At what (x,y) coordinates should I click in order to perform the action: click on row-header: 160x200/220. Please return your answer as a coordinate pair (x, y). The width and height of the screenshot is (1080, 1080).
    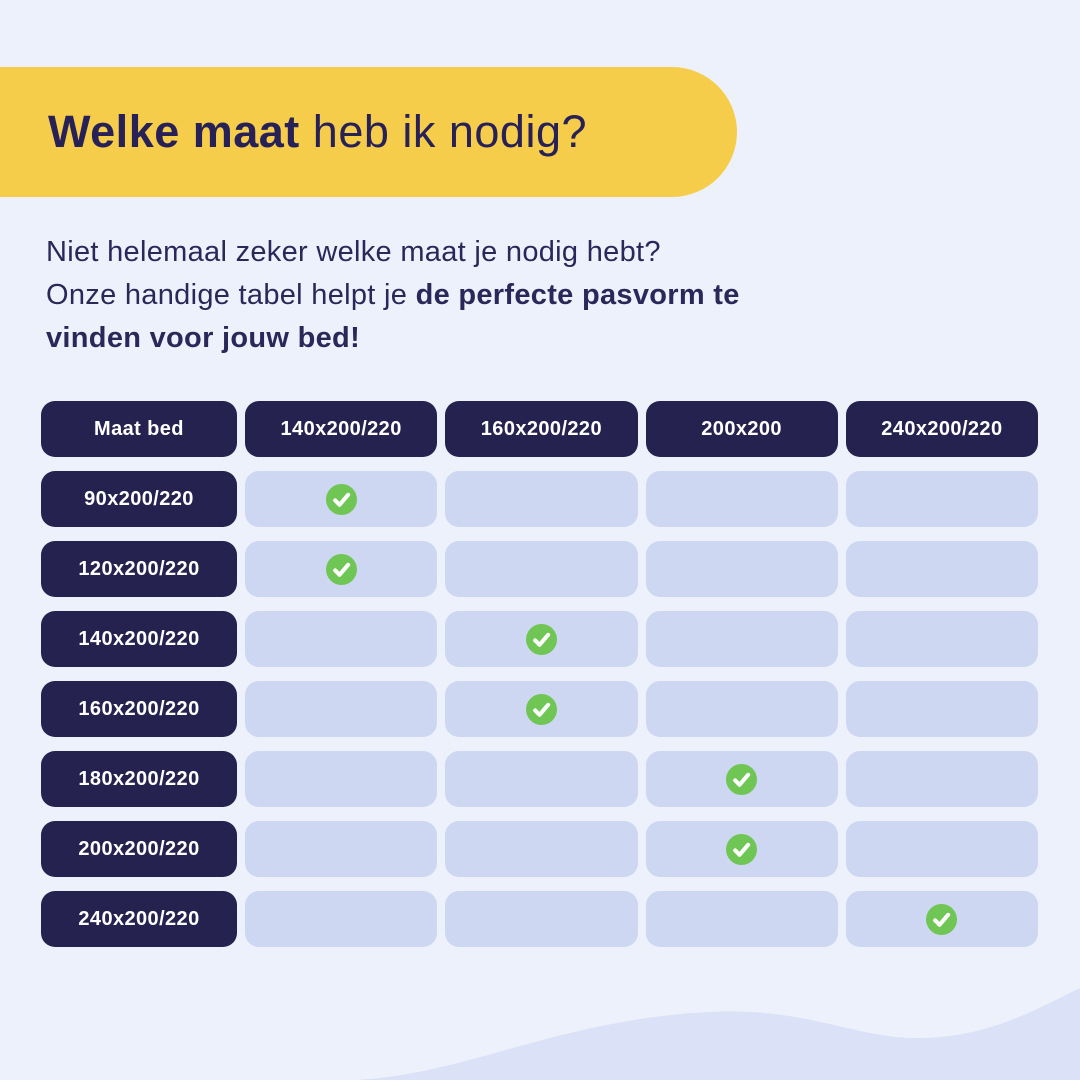
    Looking at the image, I should click on (139, 709).